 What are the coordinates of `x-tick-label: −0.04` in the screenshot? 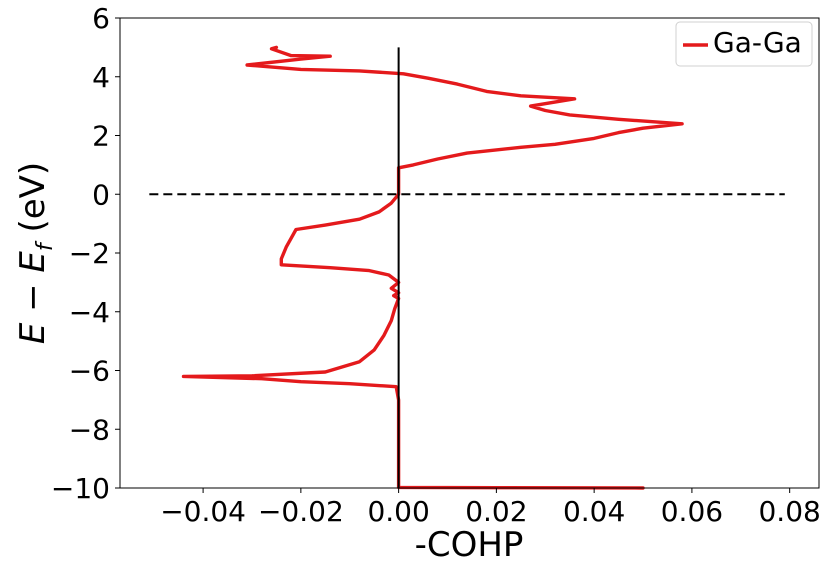 It's located at (203, 511).